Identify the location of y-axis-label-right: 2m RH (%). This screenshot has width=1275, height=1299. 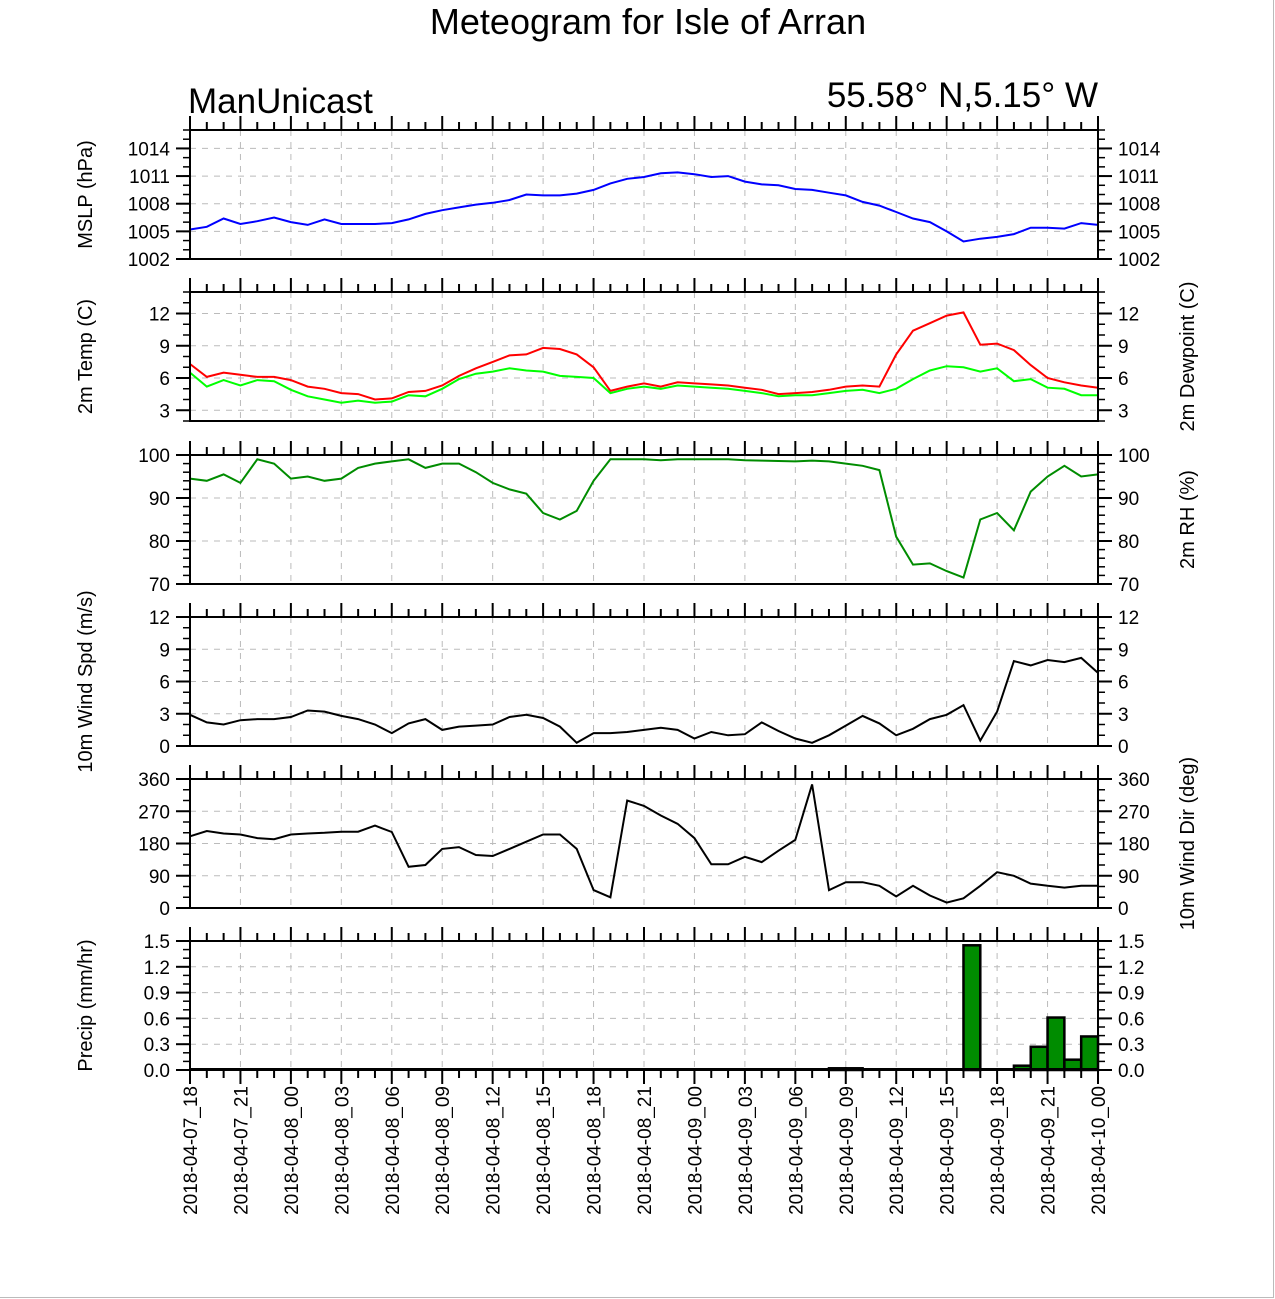
(1188, 519).